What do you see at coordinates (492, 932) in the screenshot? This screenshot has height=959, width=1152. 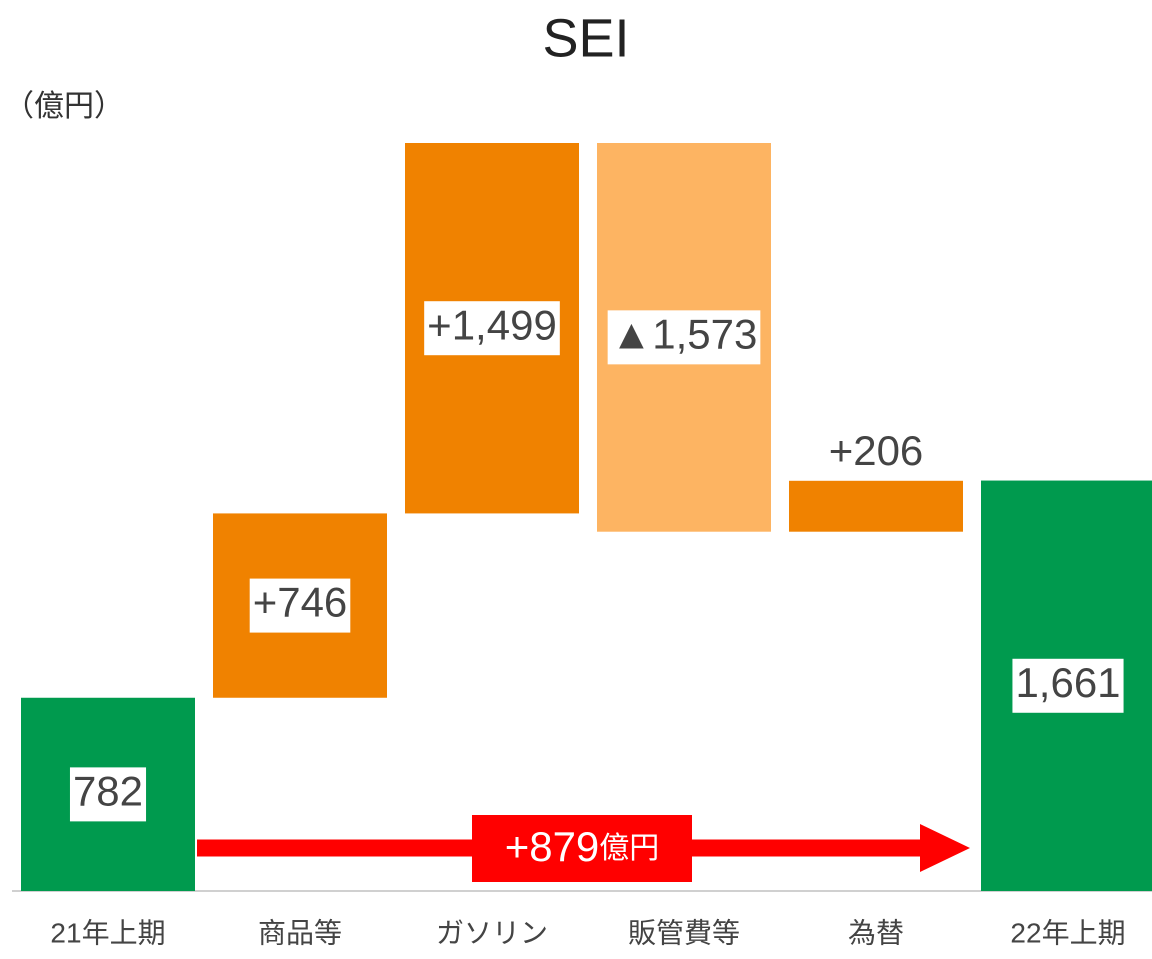 I see `x-tick-label: ガソリン` at bounding box center [492, 932].